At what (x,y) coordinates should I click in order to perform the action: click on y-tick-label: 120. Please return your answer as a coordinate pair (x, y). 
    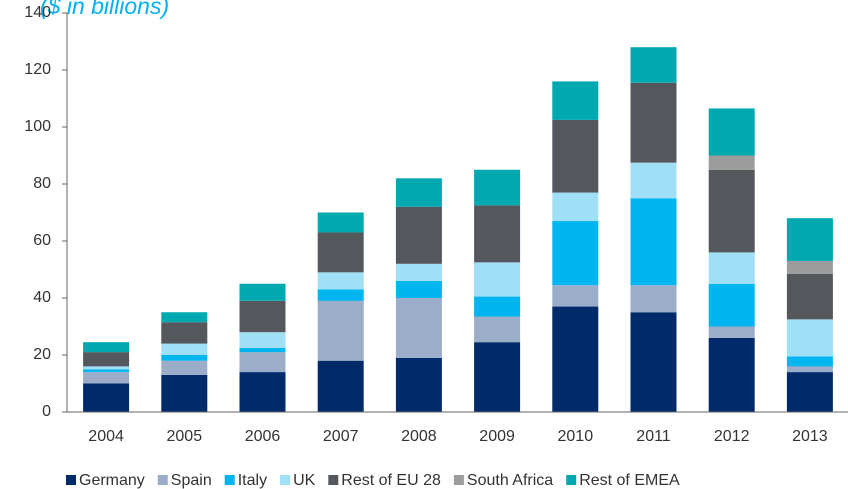
    Looking at the image, I should click on (37, 69).